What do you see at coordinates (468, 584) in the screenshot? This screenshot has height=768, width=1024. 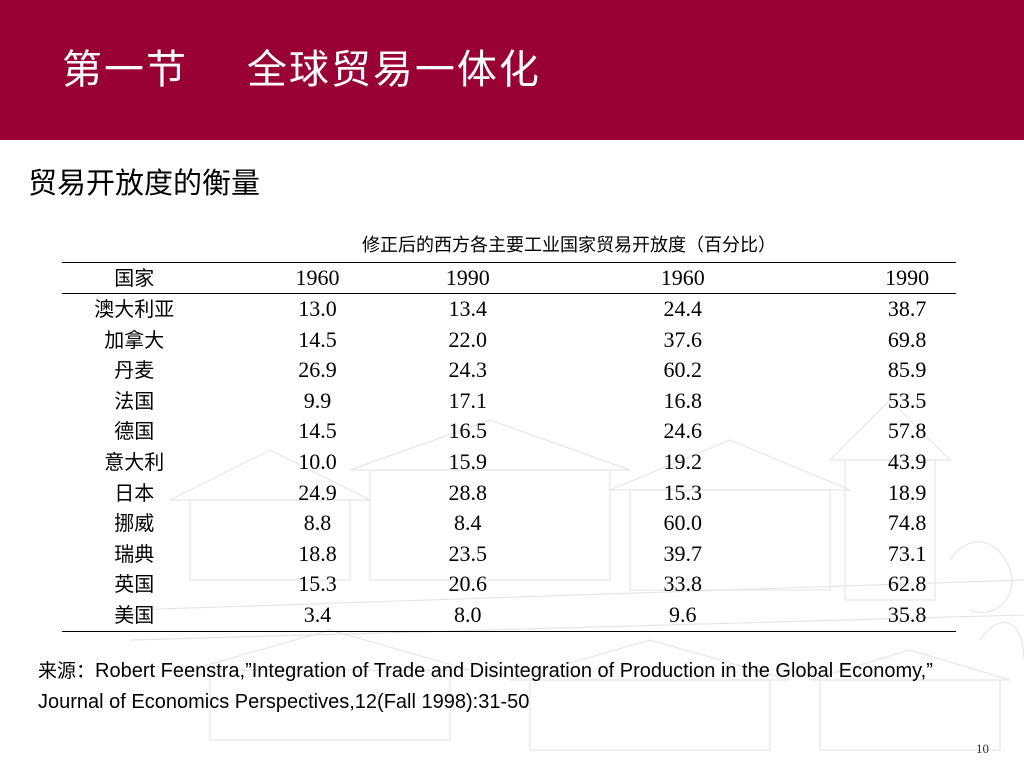 I see `value-cell: 20.6` at bounding box center [468, 584].